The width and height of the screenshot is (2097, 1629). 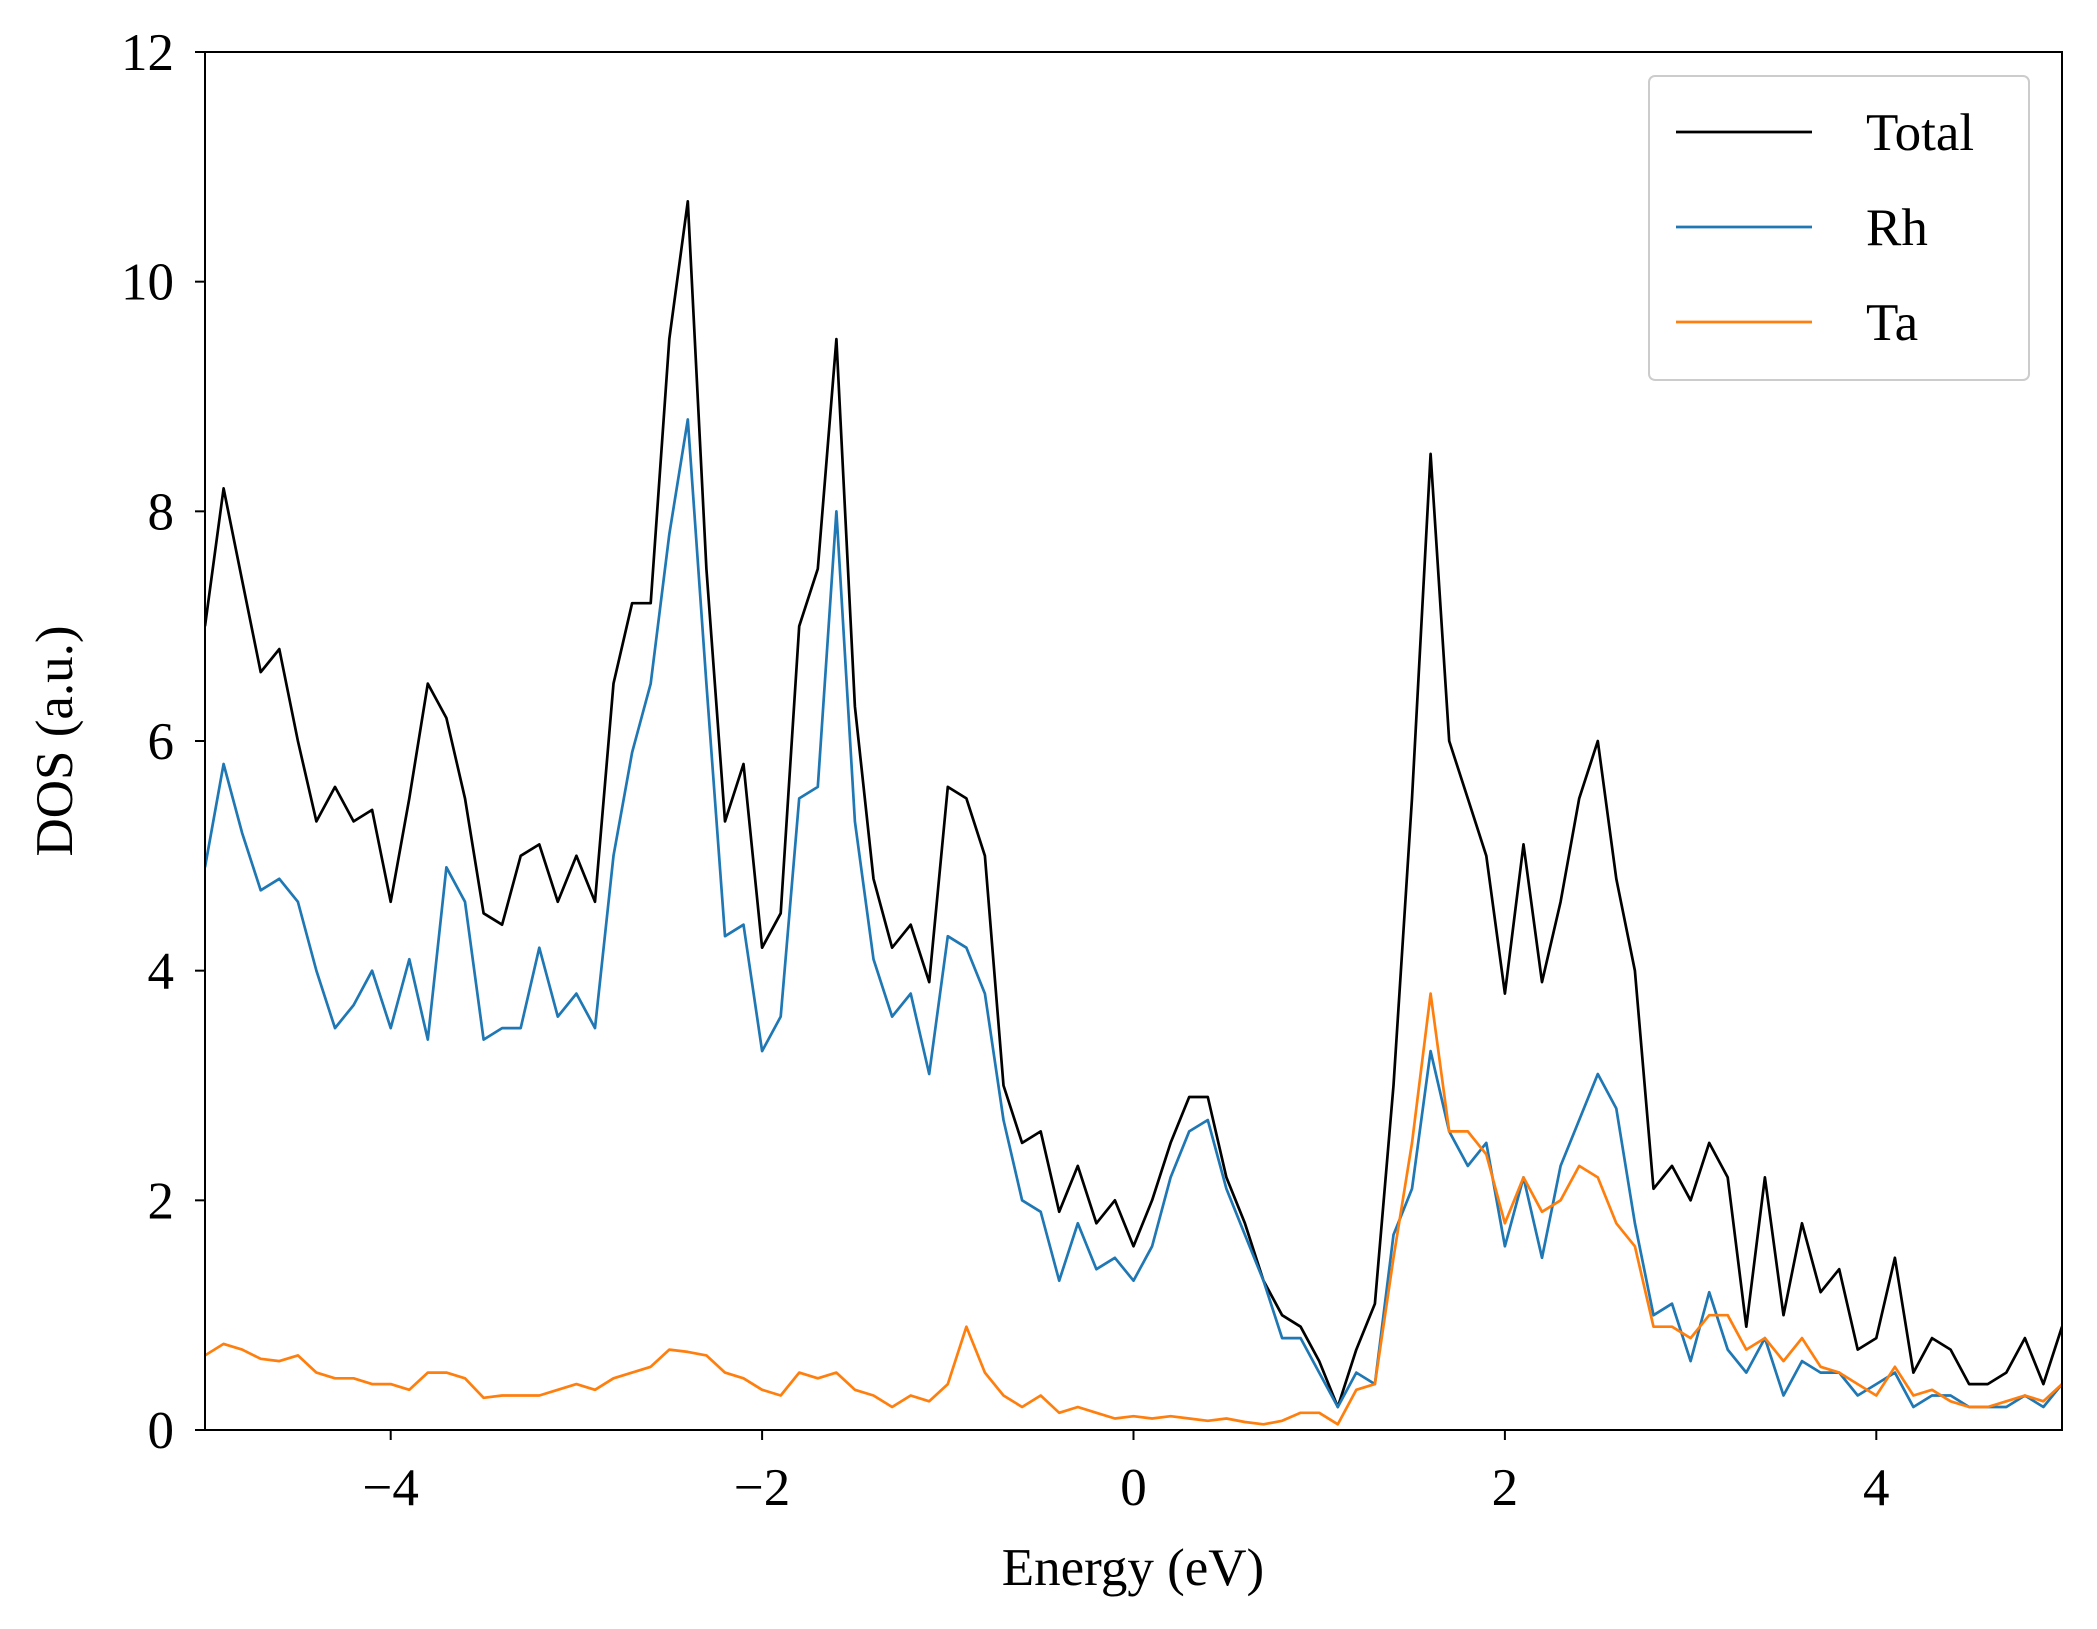 I want to click on x-tick-label: 0, so click(x=1133, y=1488).